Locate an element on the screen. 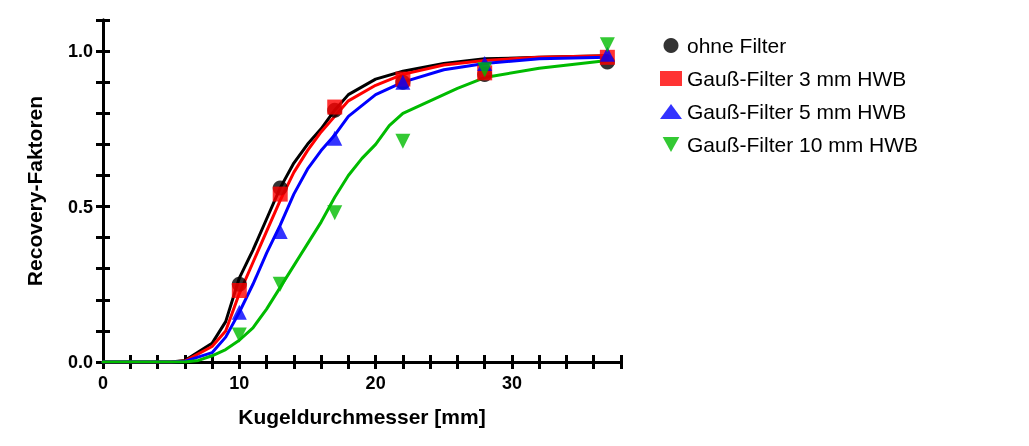 The width and height of the screenshot is (1029, 446). legend-label: Gauß-Filter 10 mm HWB is located at coordinates (803, 144).